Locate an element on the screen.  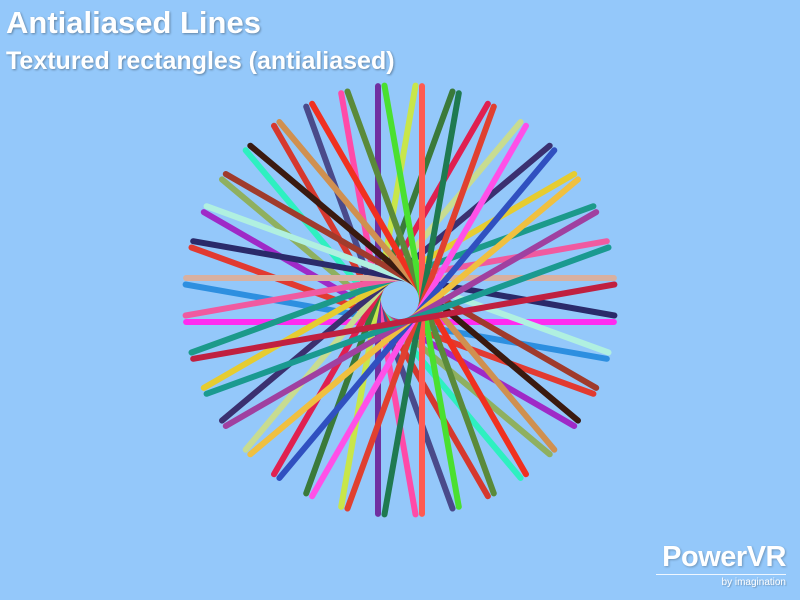
powervr-logo: PowerVR by imagination is located at coordinates (721, 564).